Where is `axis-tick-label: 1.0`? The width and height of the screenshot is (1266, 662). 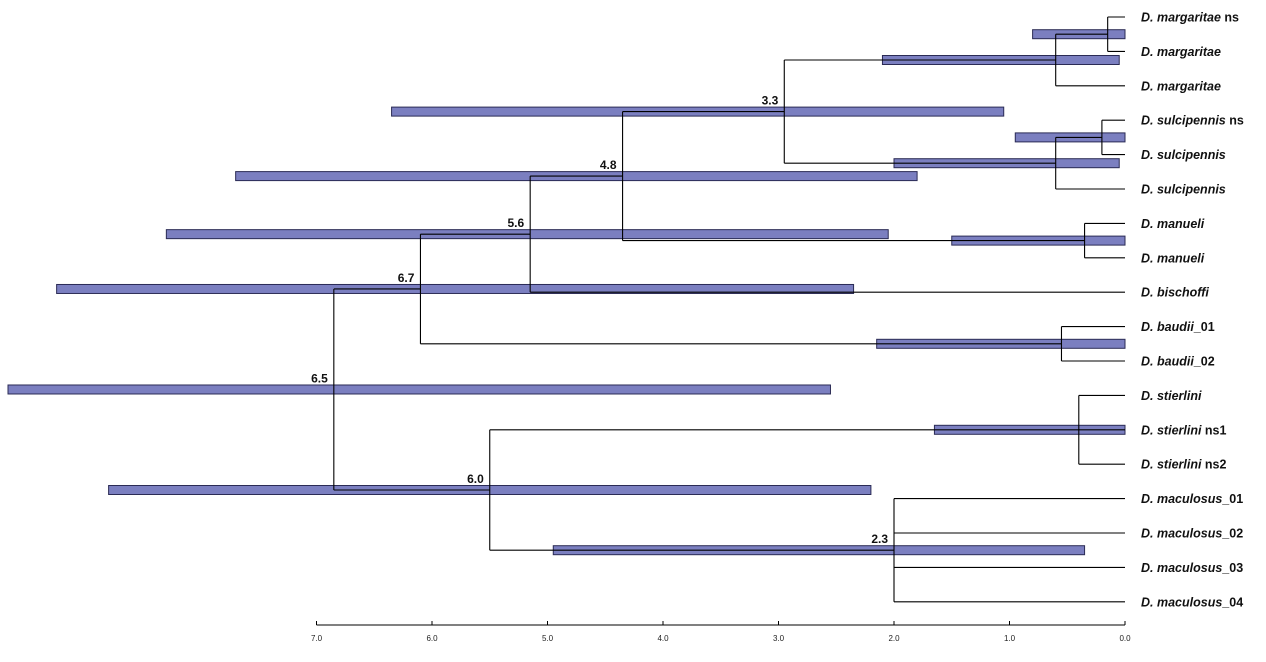
axis-tick-label: 1.0 is located at coordinates (1010, 638).